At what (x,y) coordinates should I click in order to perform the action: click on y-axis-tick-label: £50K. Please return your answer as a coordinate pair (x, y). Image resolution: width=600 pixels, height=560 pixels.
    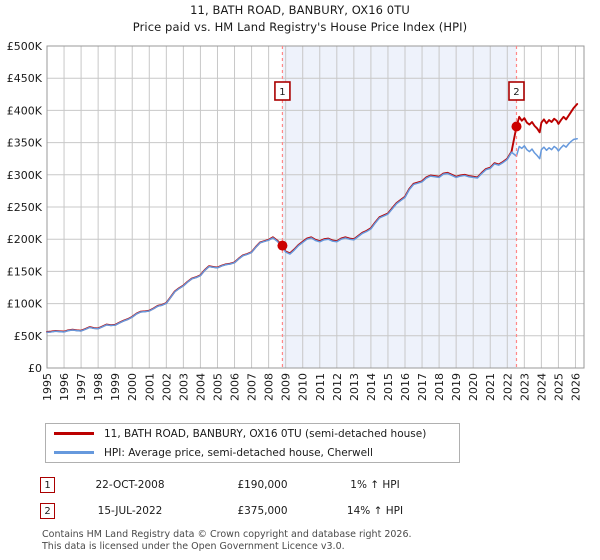
    Looking at the image, I should click on (28, 336).